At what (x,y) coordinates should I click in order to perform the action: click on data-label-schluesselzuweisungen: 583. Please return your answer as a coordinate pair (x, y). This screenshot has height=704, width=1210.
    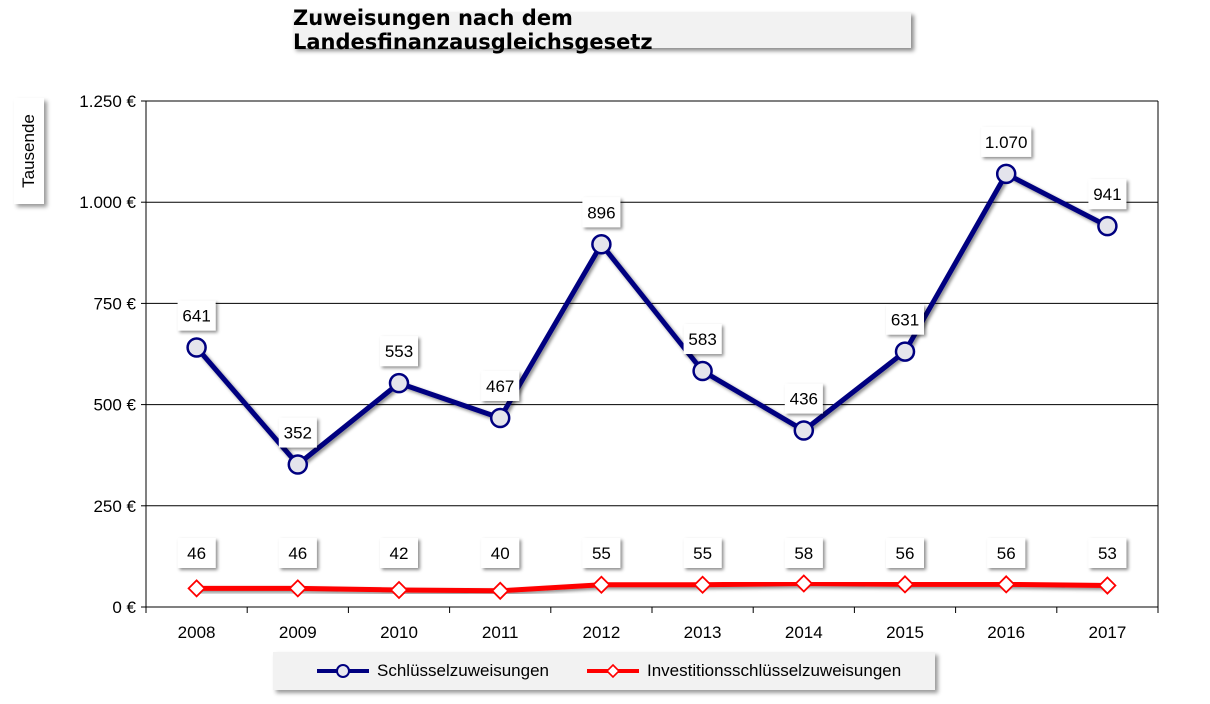
    Looking at the image, I should click on (702, 339).